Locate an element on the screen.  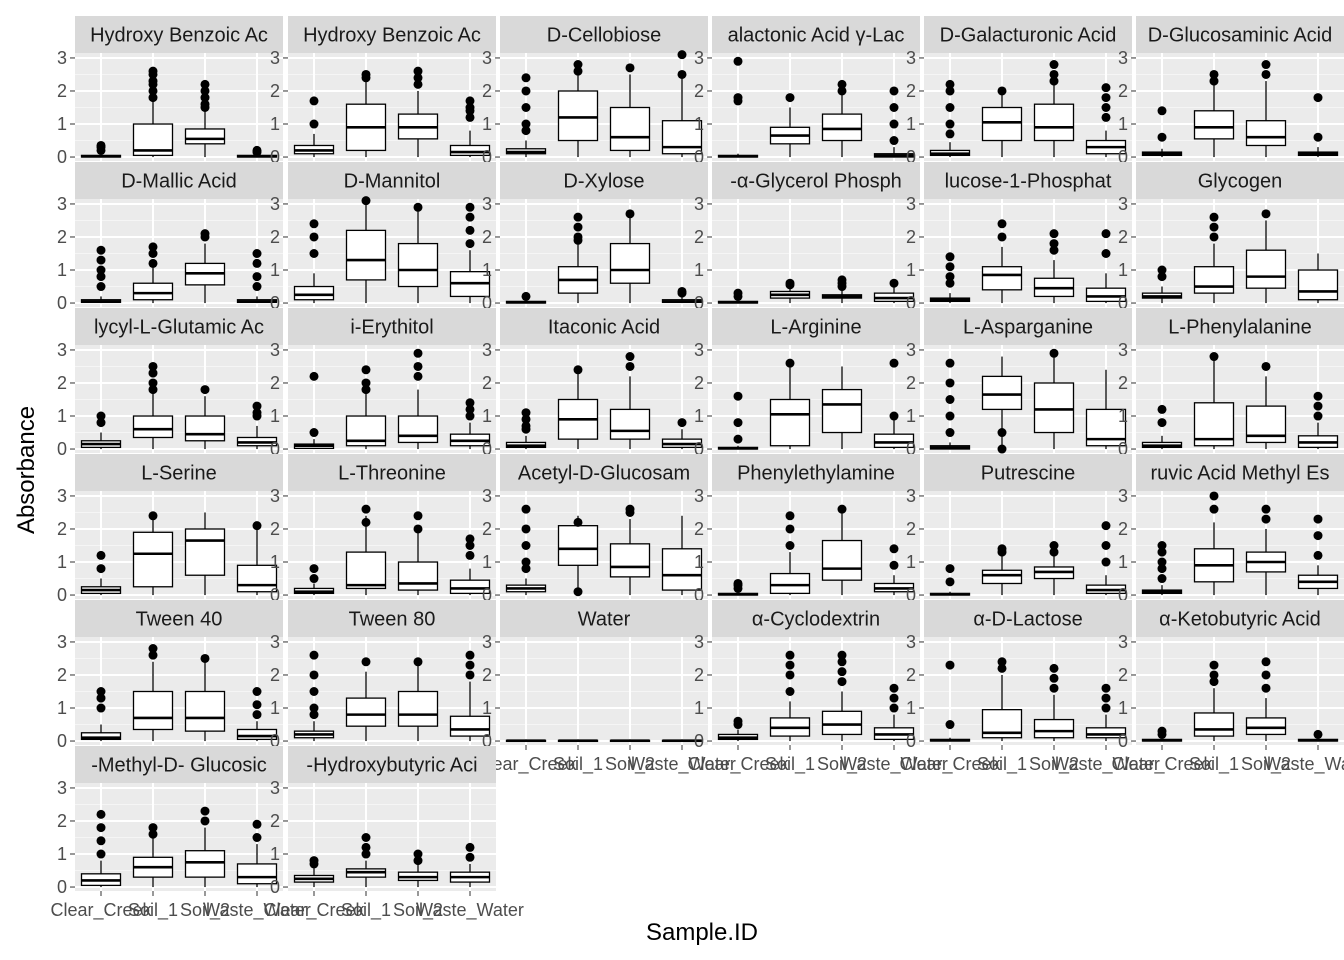
facet-panel: Itaconic Acid 0 1 2 3 is located at coordinates (595, 383).